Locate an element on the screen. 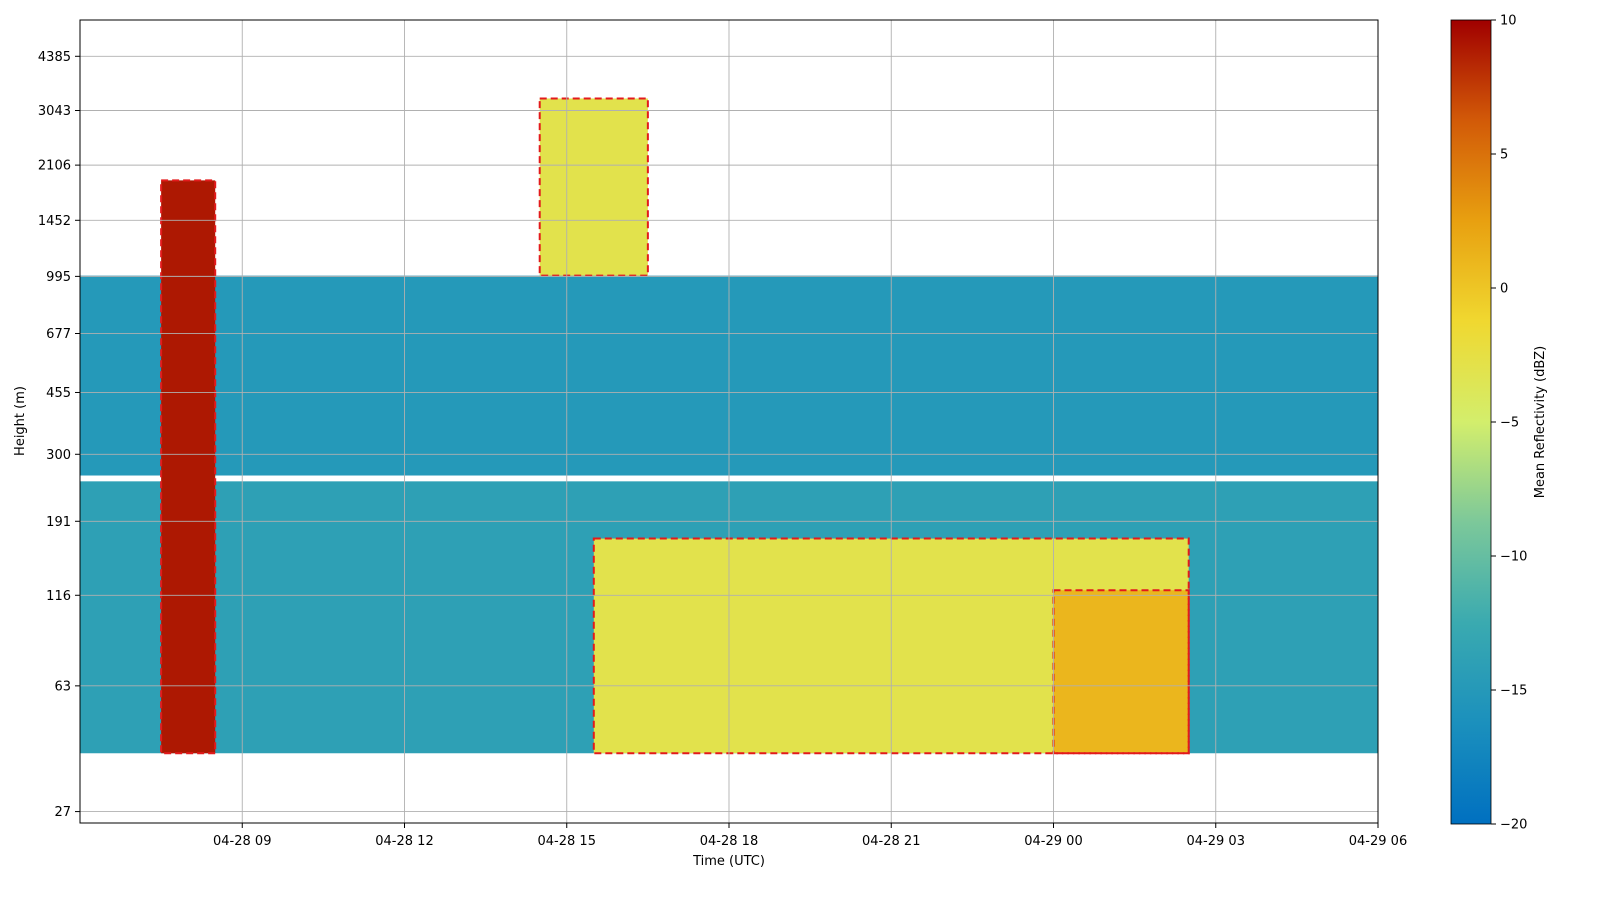 The height and width of the screenshot is (900, 1600). x-tick-label: 04-29 00 is located at coordinates (1053, 841).